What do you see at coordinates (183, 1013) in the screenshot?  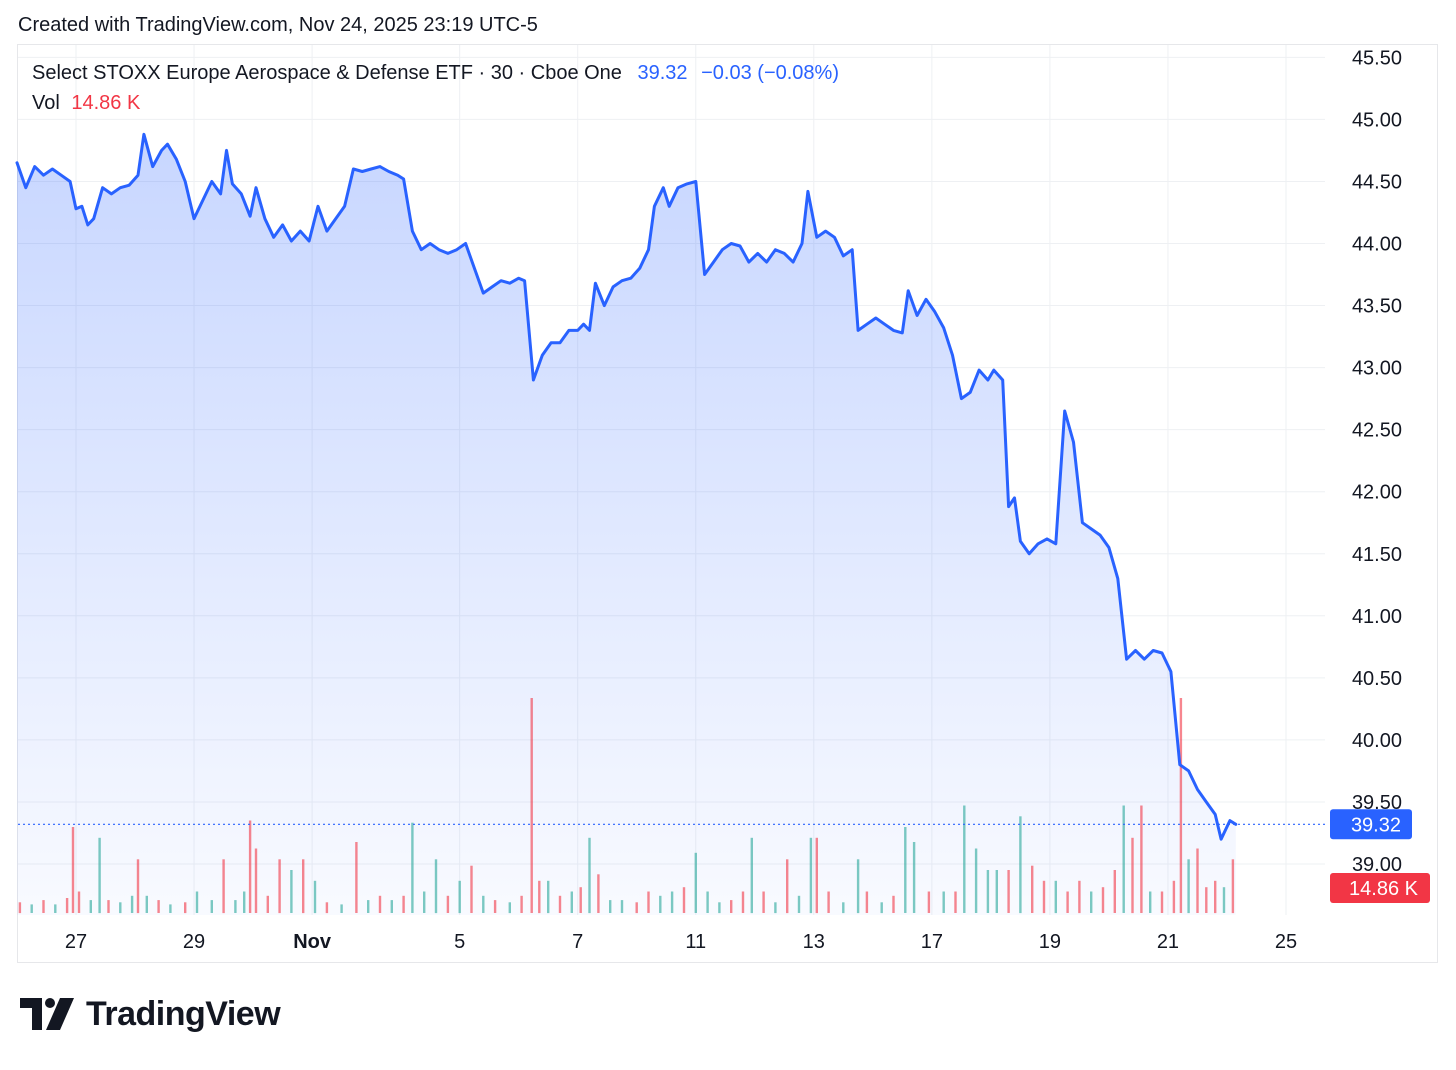 I see `tradingview-wordmark: TradingView` at bounding box center [183, 1013].